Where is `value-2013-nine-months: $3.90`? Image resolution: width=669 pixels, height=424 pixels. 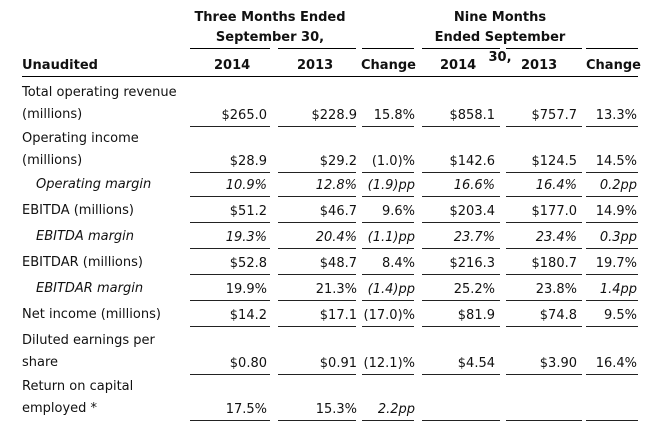 value-2013-nine-months: $3.90 is located at coordinates (558, 363).